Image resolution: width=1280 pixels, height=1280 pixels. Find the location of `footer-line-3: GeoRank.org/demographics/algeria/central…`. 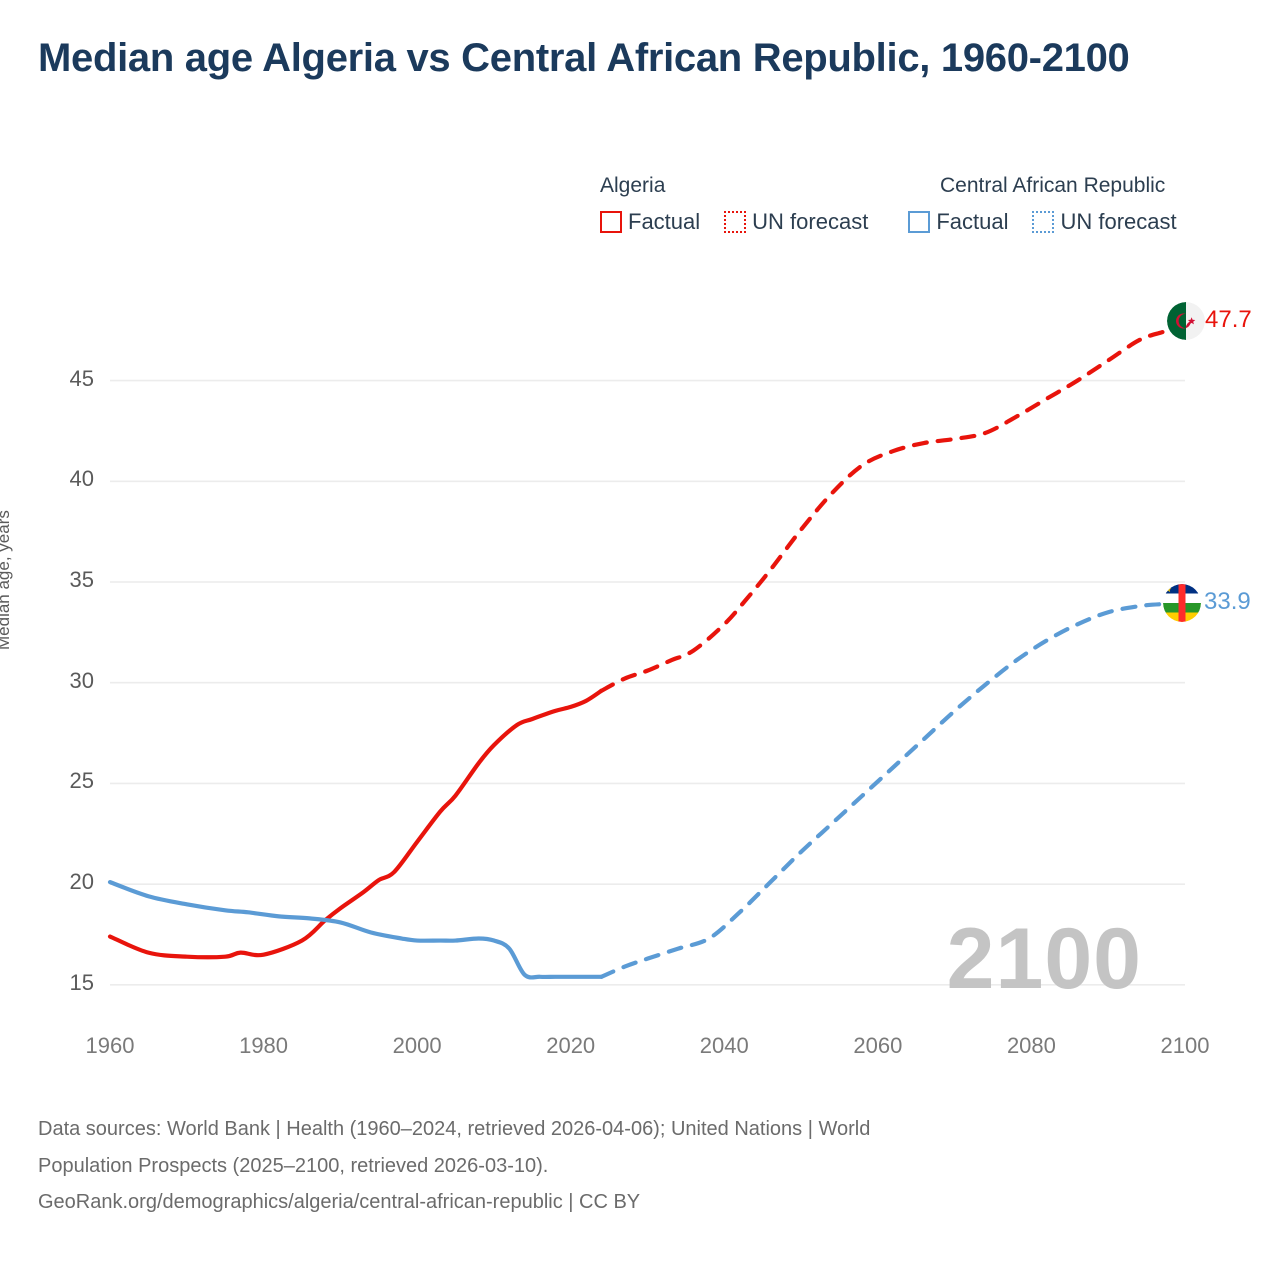

footer-line-3: GeoRank.org/demographics/algeria/central… is located at coordinates (339, 1202).